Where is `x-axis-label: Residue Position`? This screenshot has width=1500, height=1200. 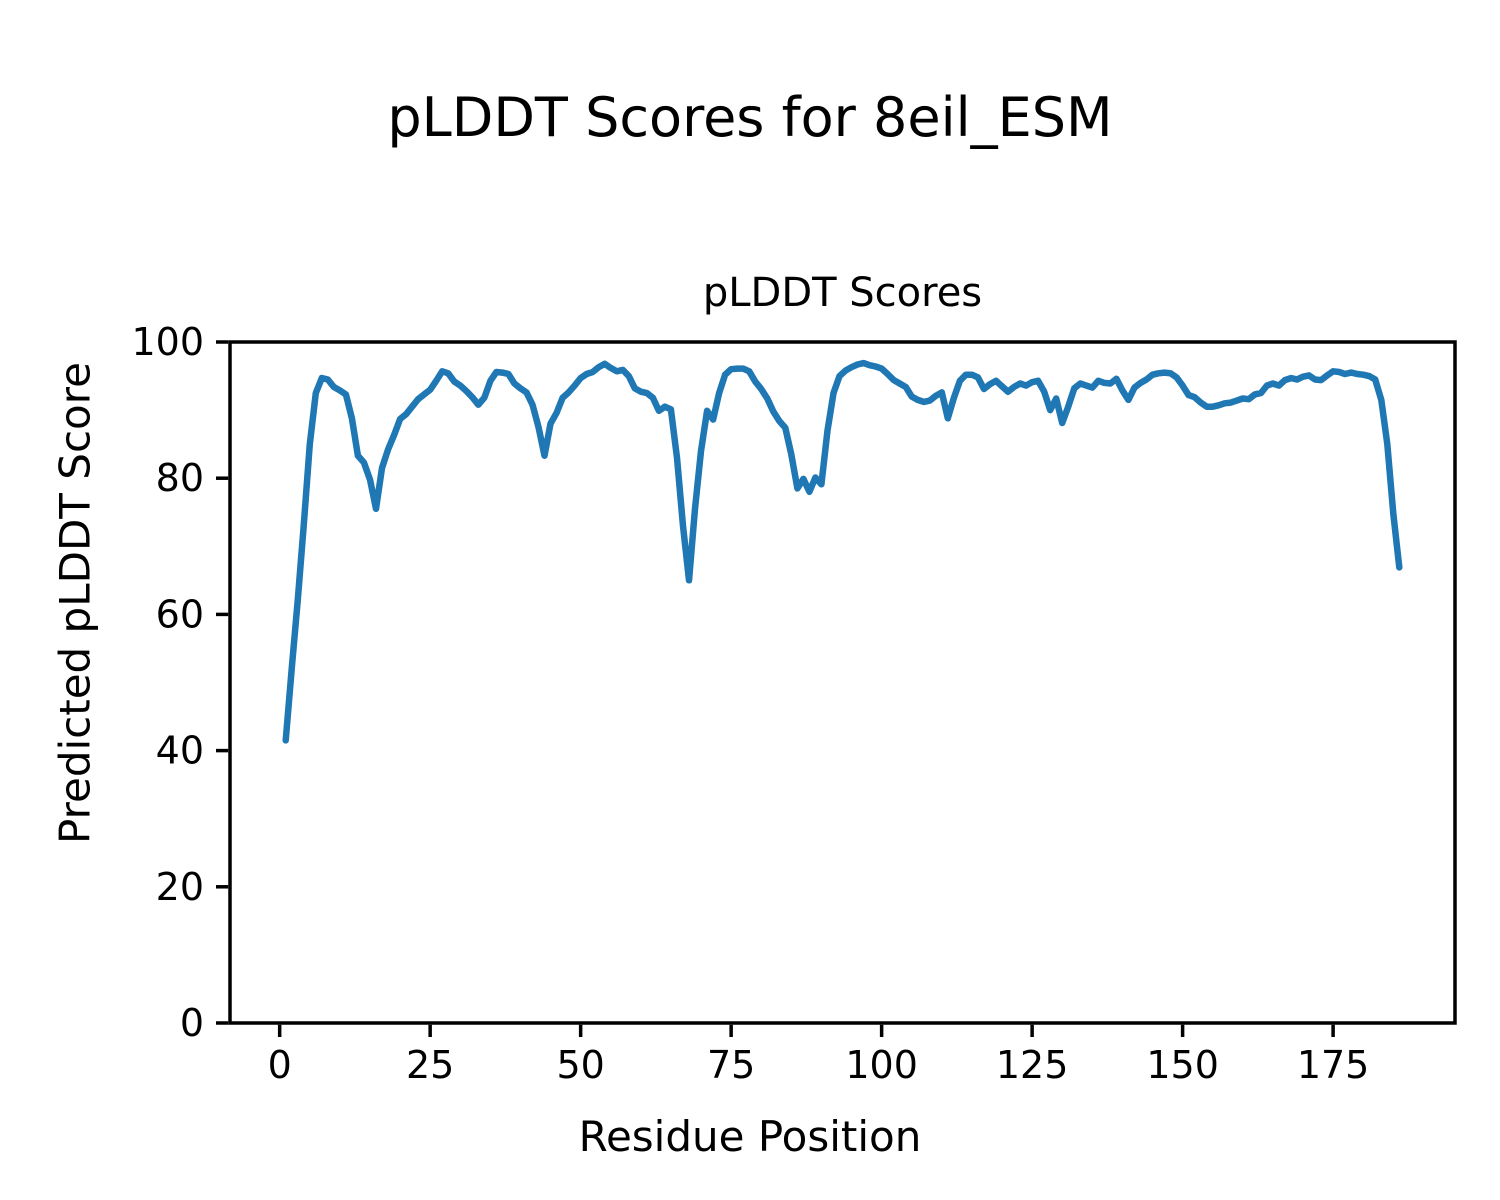 x-axis-label: Residue Position is located at coordinates (750, 1136).